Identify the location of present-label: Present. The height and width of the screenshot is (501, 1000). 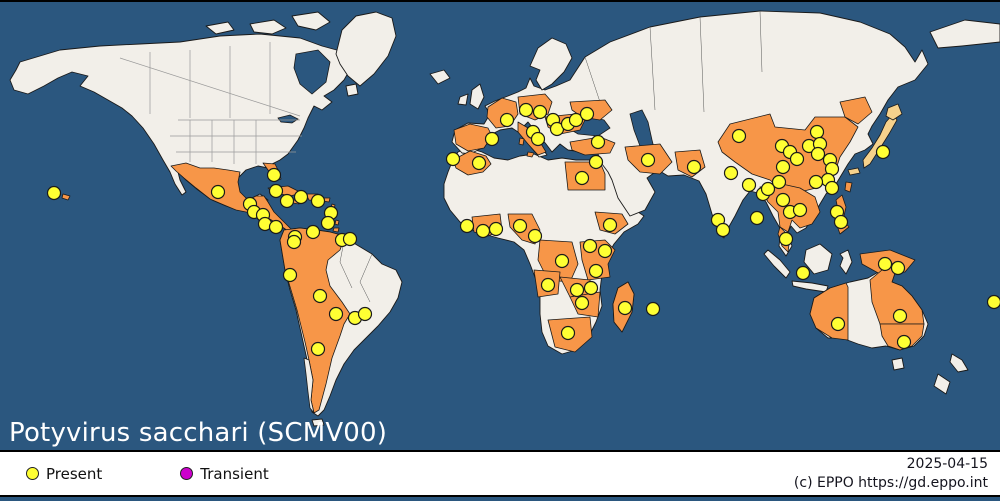
(74, 473).